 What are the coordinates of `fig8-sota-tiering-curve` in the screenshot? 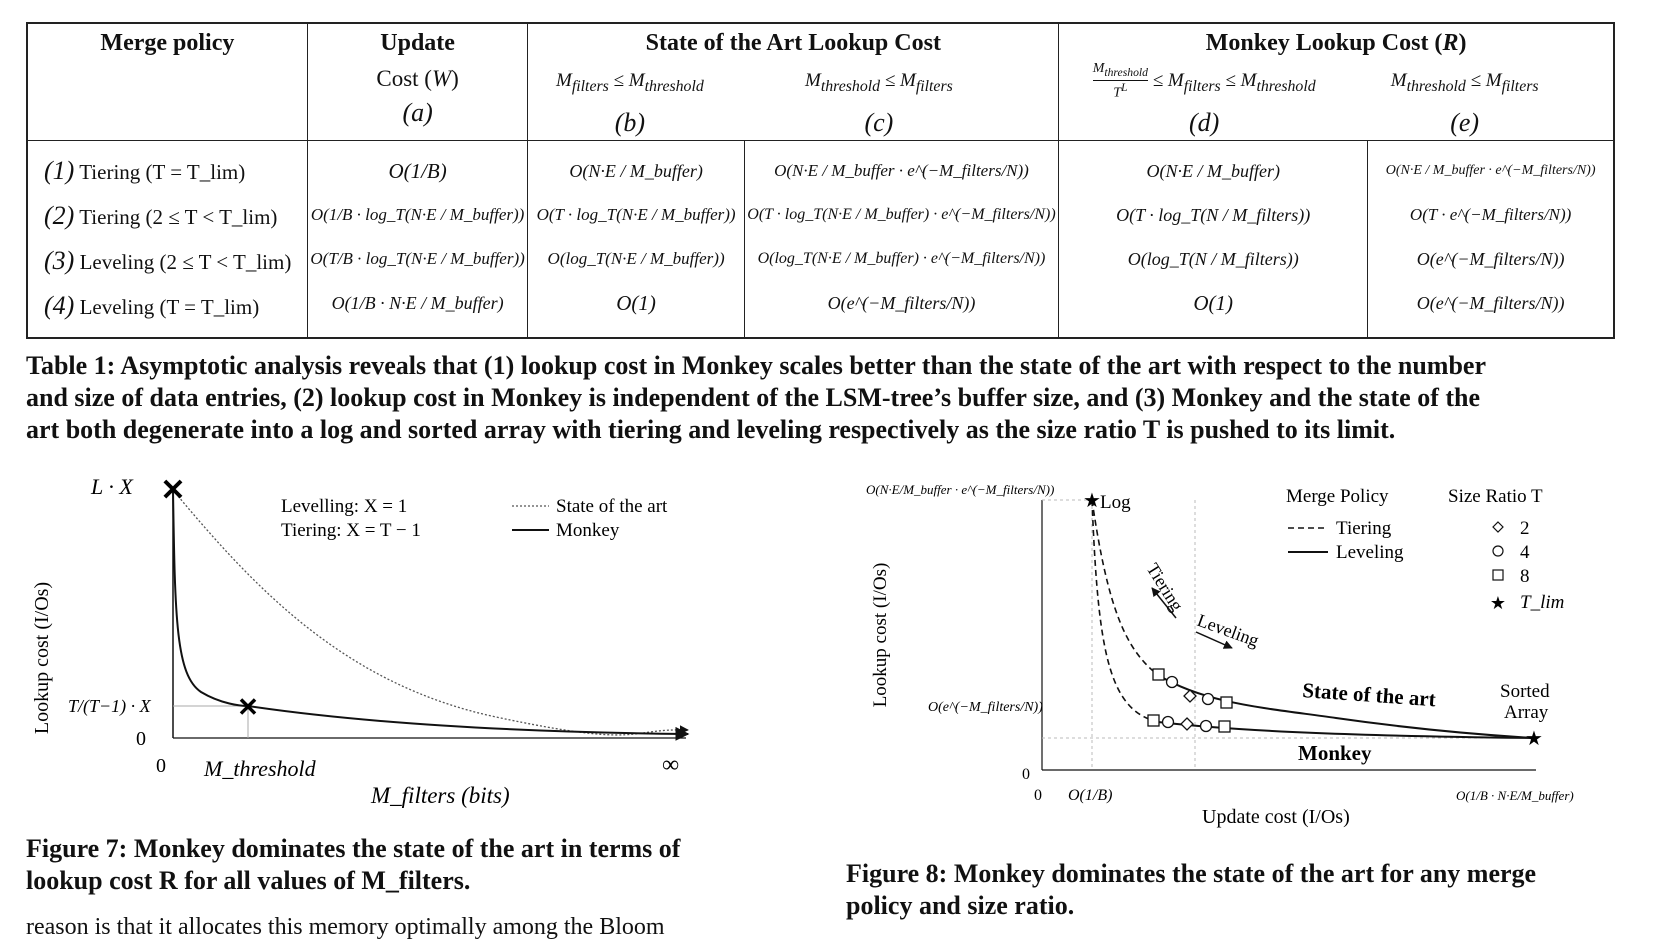 It's located at (1125, 587).